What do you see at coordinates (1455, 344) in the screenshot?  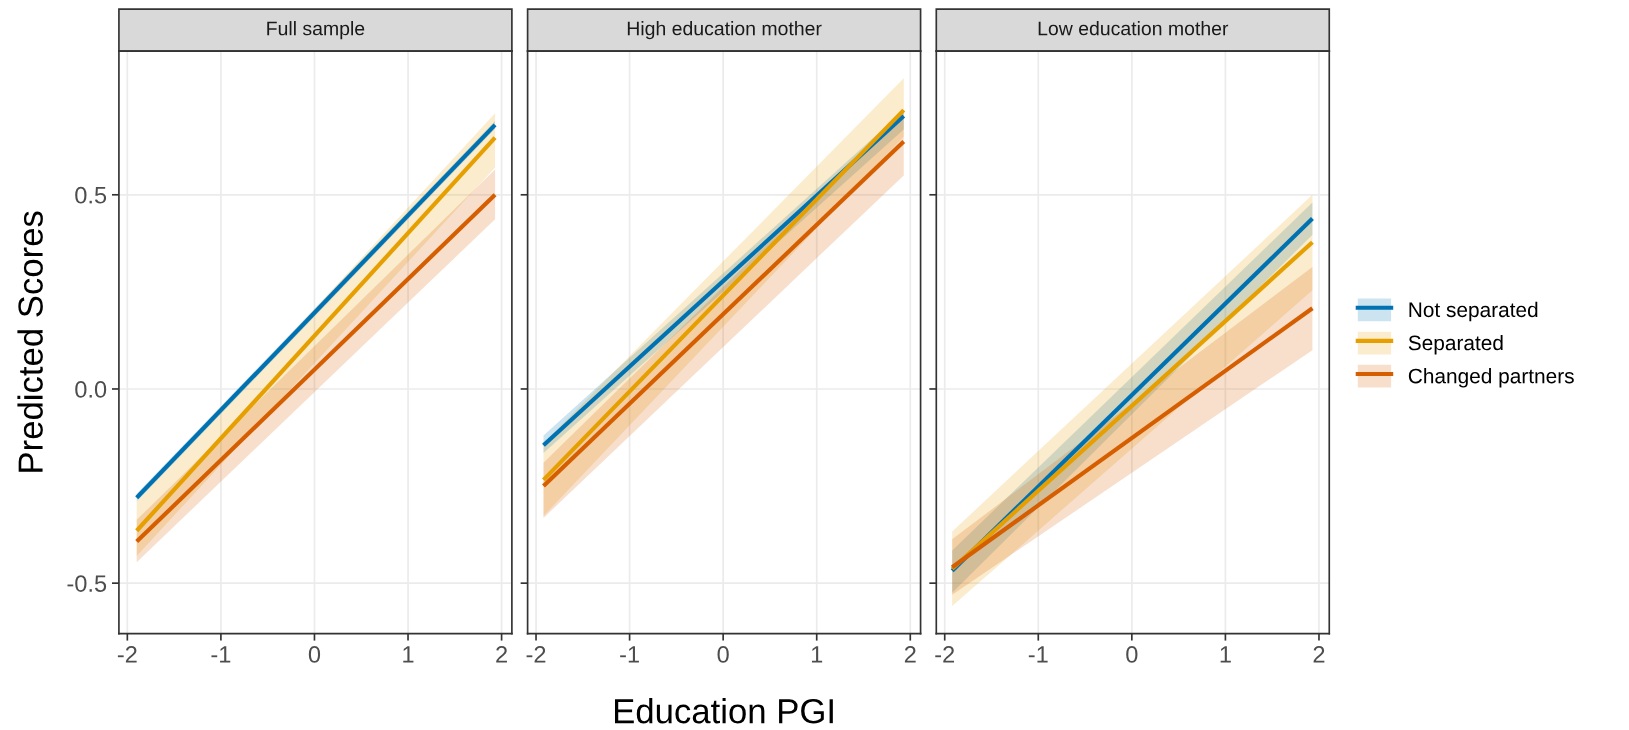 I see `legend-label: Separated` at bounding box center [1455, 344].